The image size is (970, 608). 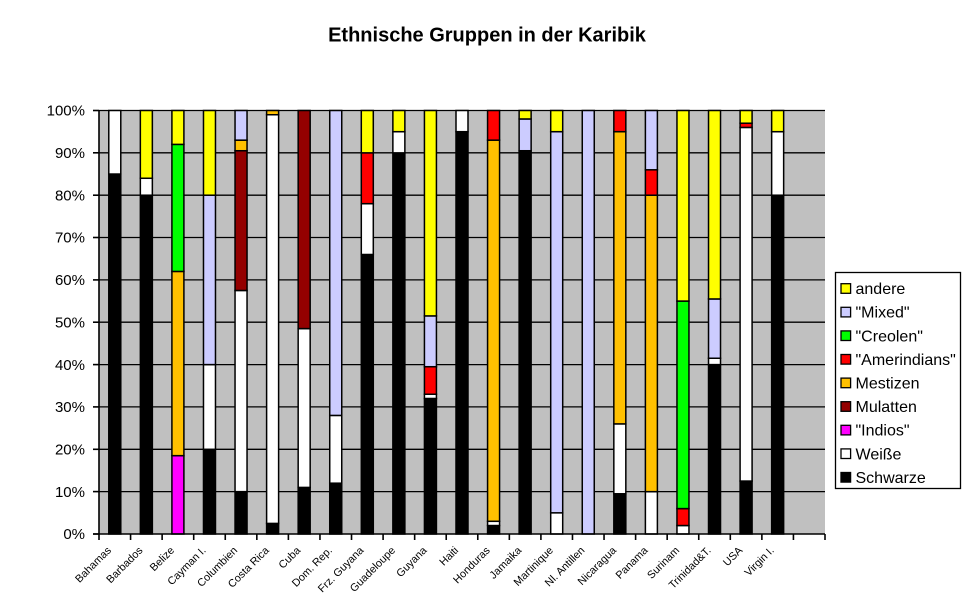 What do you see at coordinates (70, 407) in the screenshot?
I see `svg-text: 30%` at bounding box center [70, 407].